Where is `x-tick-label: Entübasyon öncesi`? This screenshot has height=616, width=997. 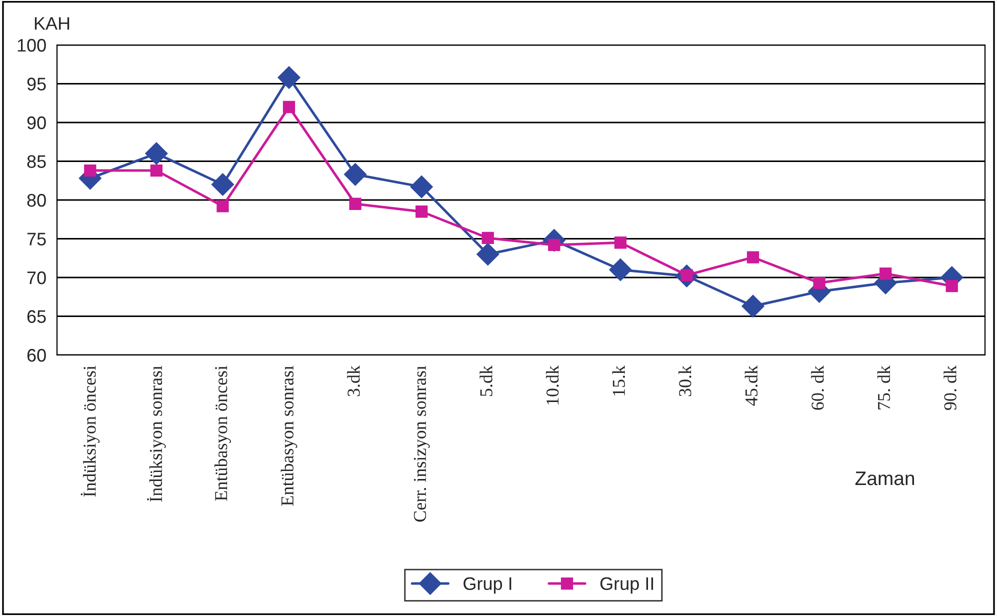 x-tick-label: Entübasyon öncesi is located at coordinates (222, 433).